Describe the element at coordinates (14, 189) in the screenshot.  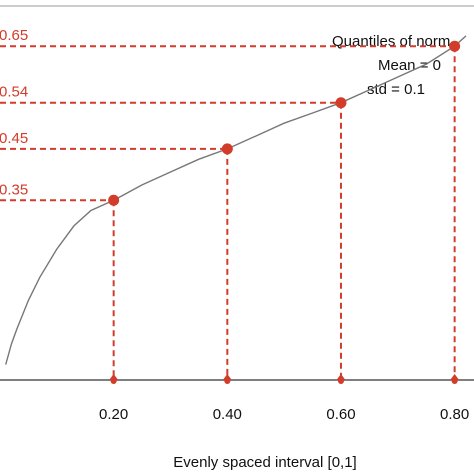
I see `y-value-label-1: 0.35` at that location.